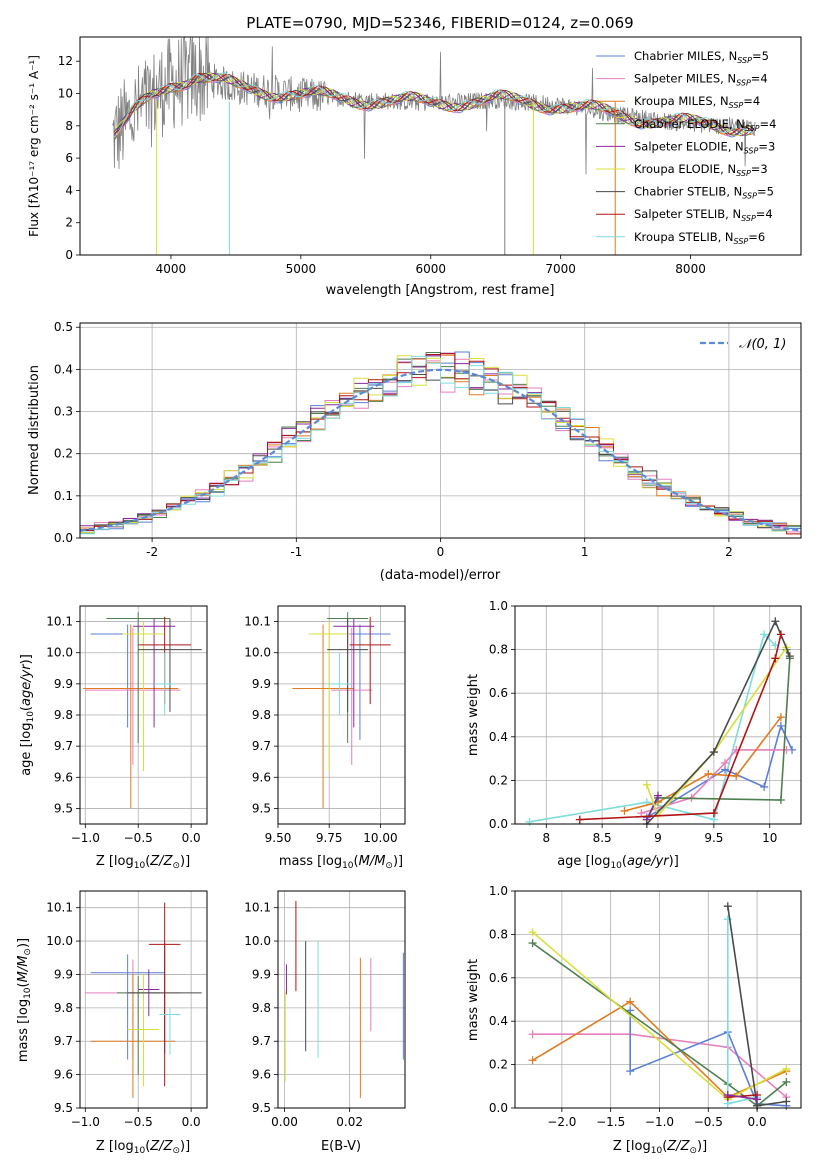 This screenshot has height=1170, width=819. What do you see at coordinates (699, 238) in the screenshot?
I see `legend-label: Kroupa STELIB, NSSP=6` at bounding box center [699, 238].